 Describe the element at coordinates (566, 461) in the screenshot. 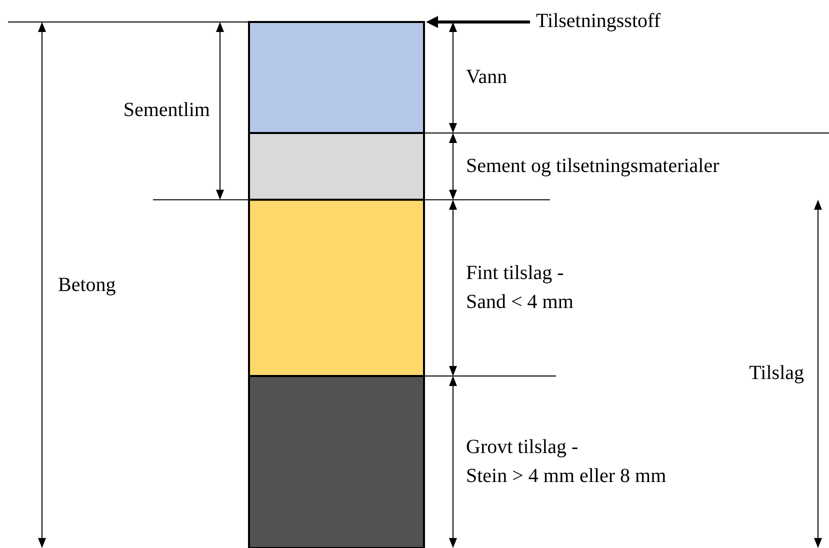

I see `text: Grovt tilslag - Stein > 4 mm eller 8 mm` at that location.